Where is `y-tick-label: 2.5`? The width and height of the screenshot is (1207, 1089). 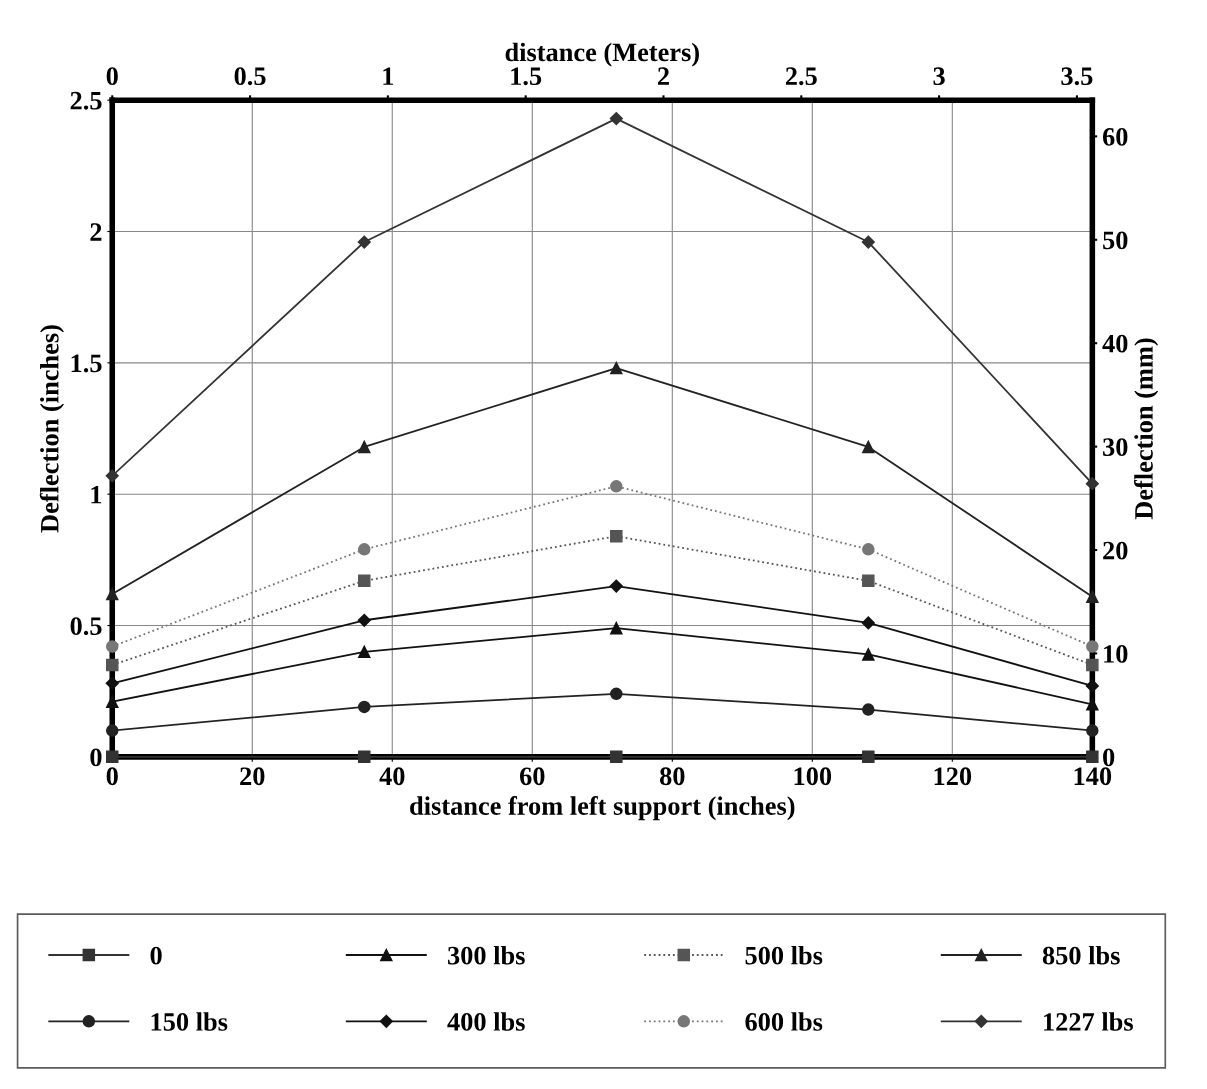
y-tick-label: 2.5 is located at coordinates (86, 100).